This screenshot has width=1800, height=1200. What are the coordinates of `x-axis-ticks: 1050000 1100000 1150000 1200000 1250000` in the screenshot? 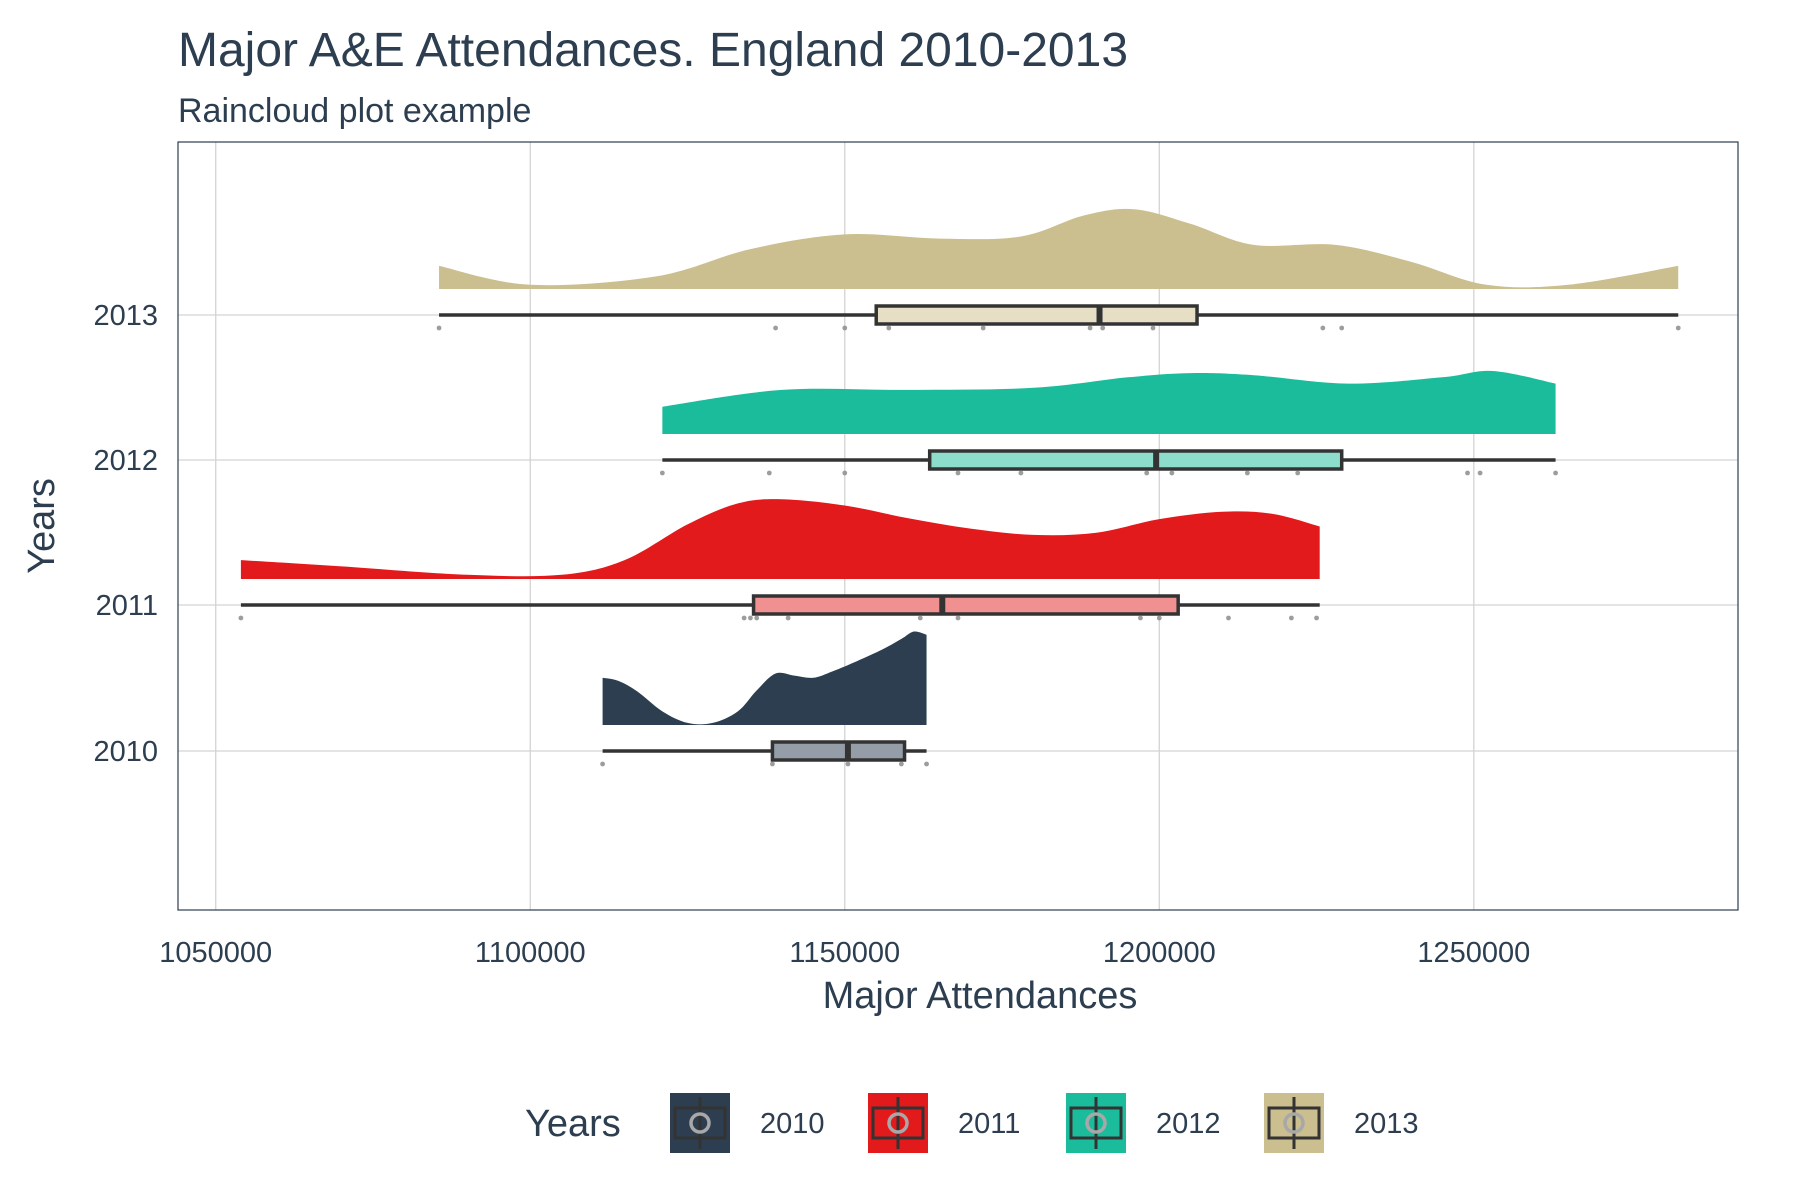 It's located at (844, 953).